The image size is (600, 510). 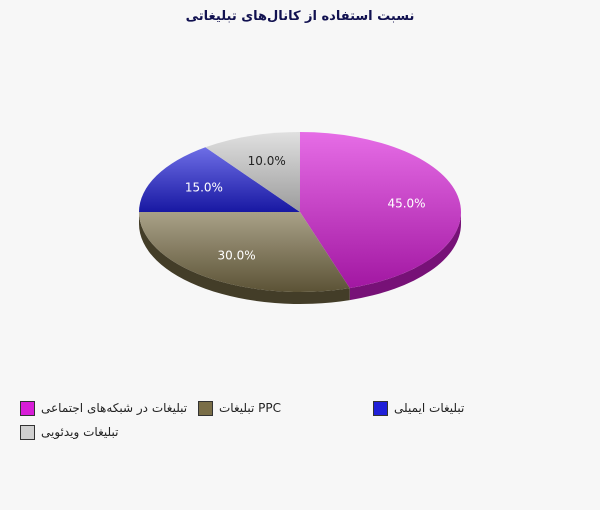 I want to click on legend-swatch-video, so click(x=27, y=432).